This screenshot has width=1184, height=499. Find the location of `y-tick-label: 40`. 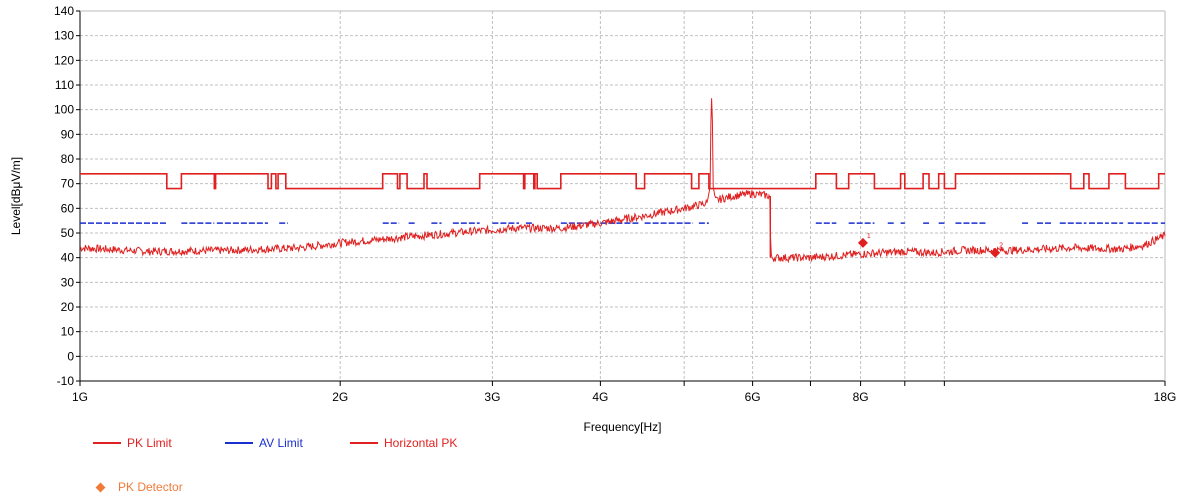

y-tick-label: 40 is located at coordinates (68, 258).